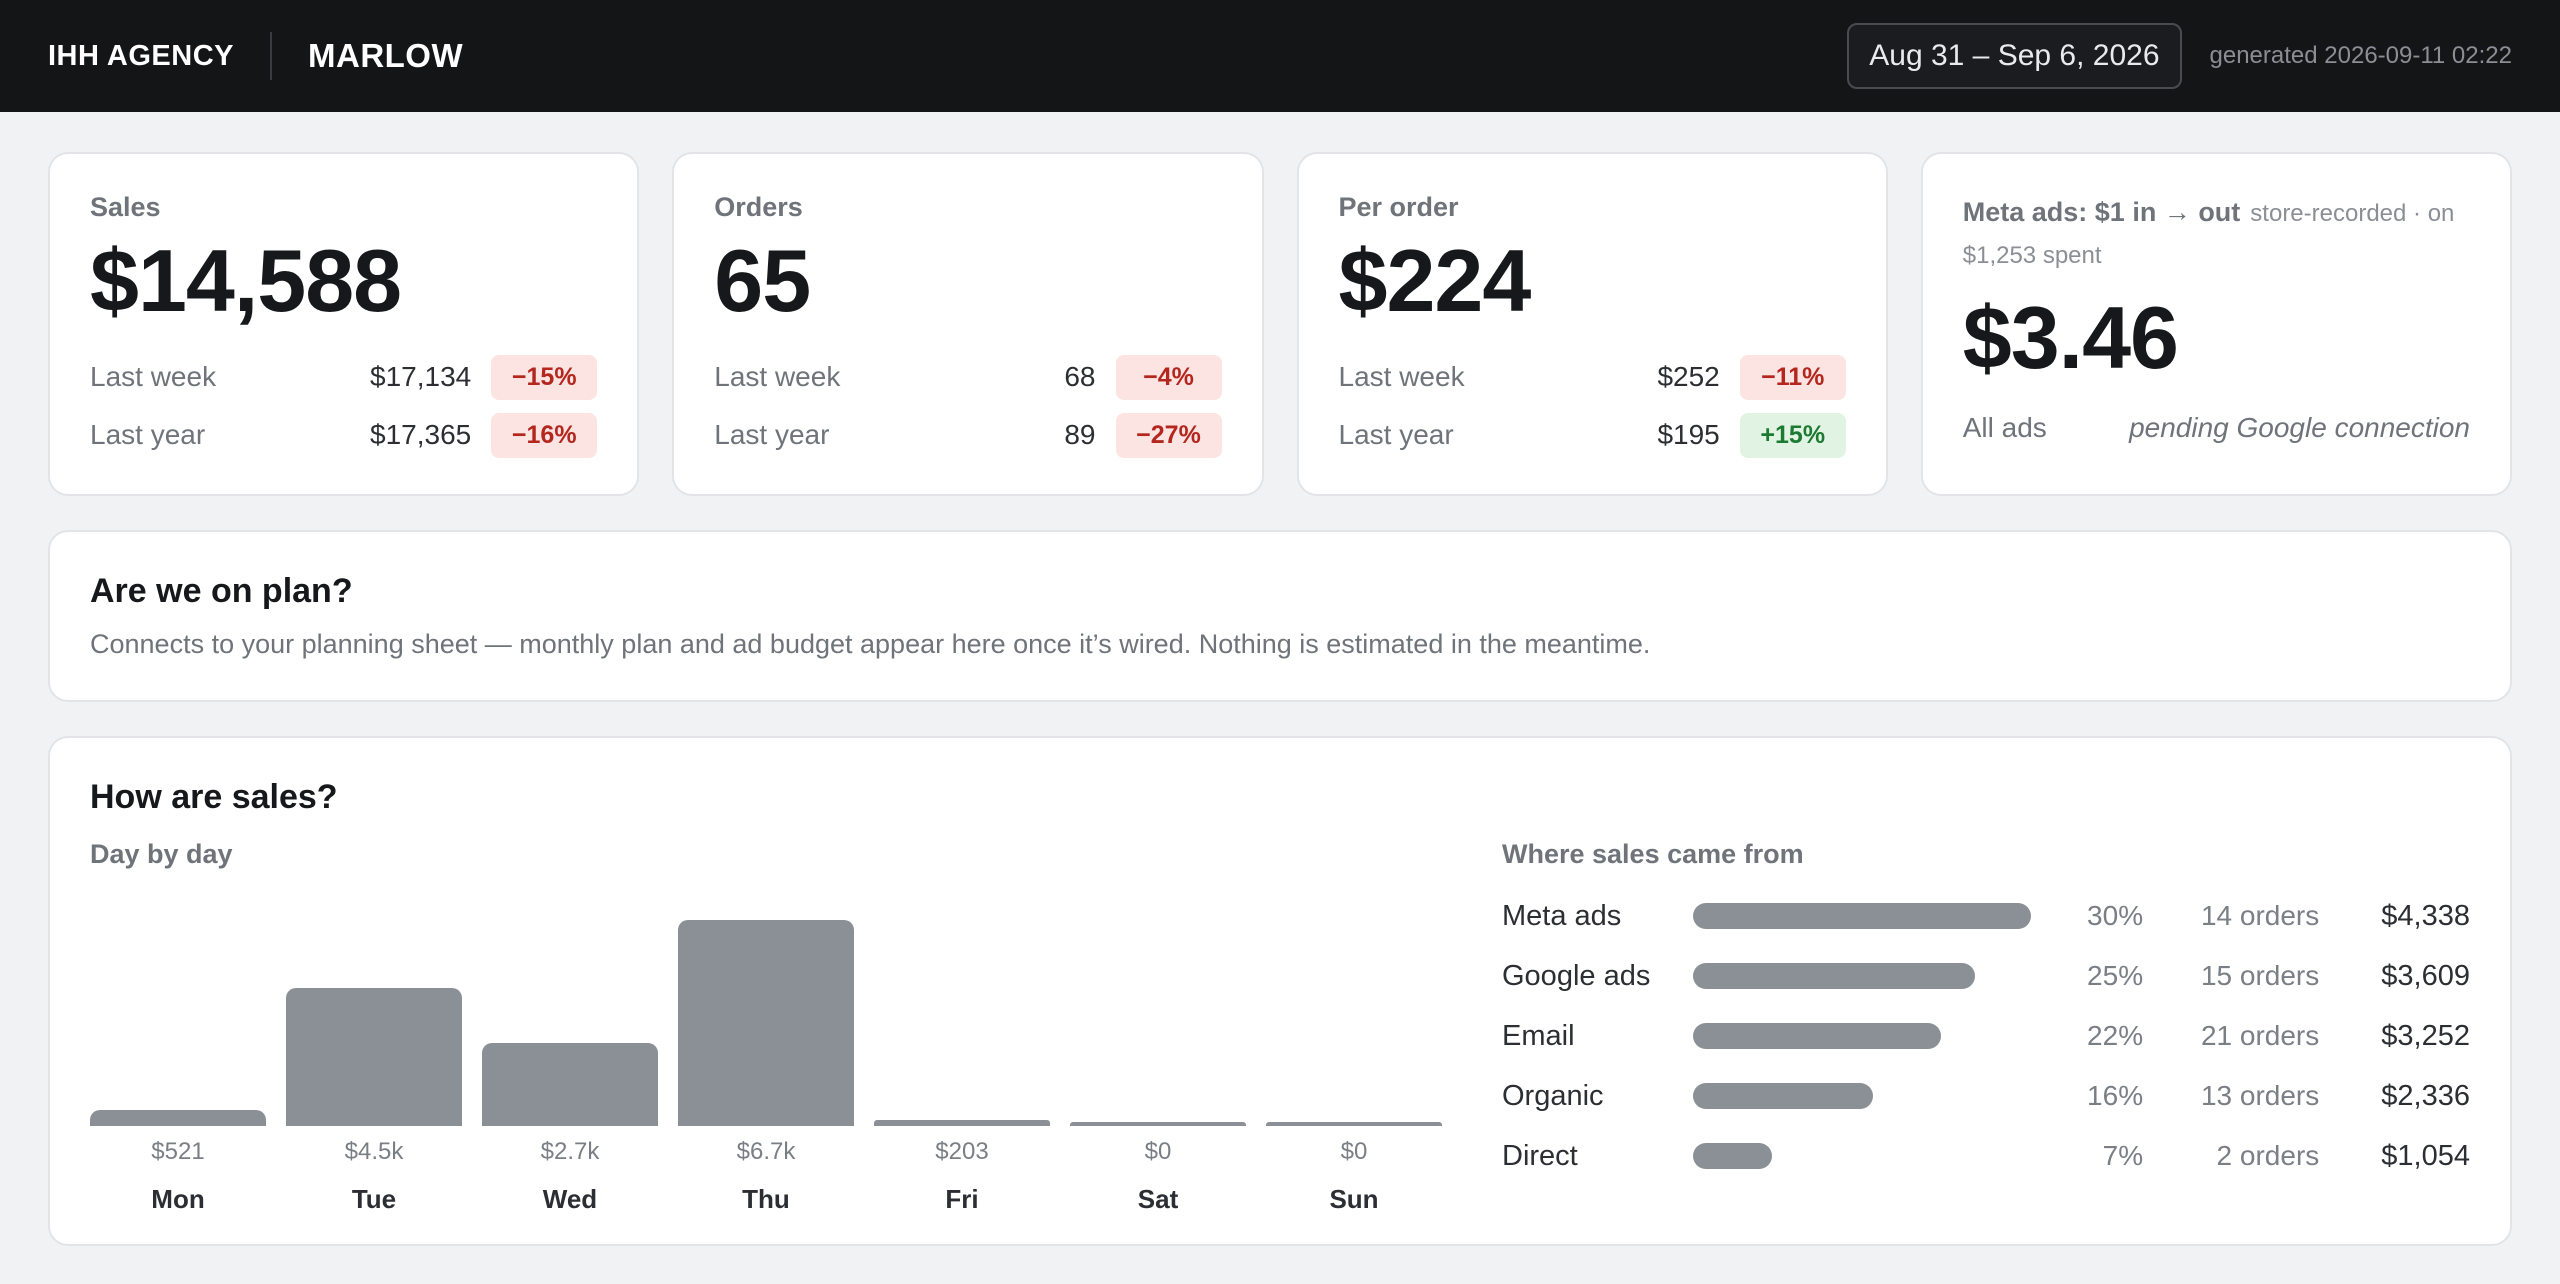 This screenshot has height=1284, width=2560. I want to click on client-name: MARLOW, so click(386, 55).